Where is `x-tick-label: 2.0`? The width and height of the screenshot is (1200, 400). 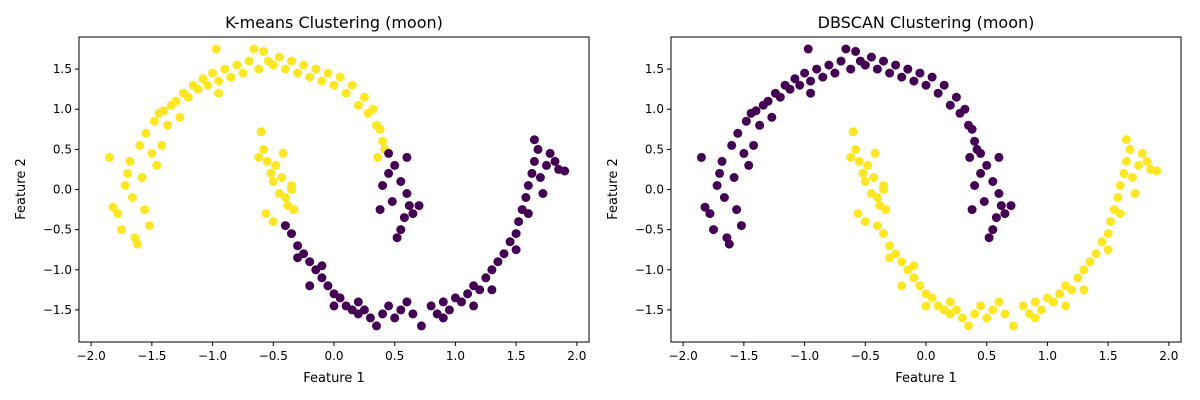 x-tick-label: 2.0 is located at coordinates (576, 356).